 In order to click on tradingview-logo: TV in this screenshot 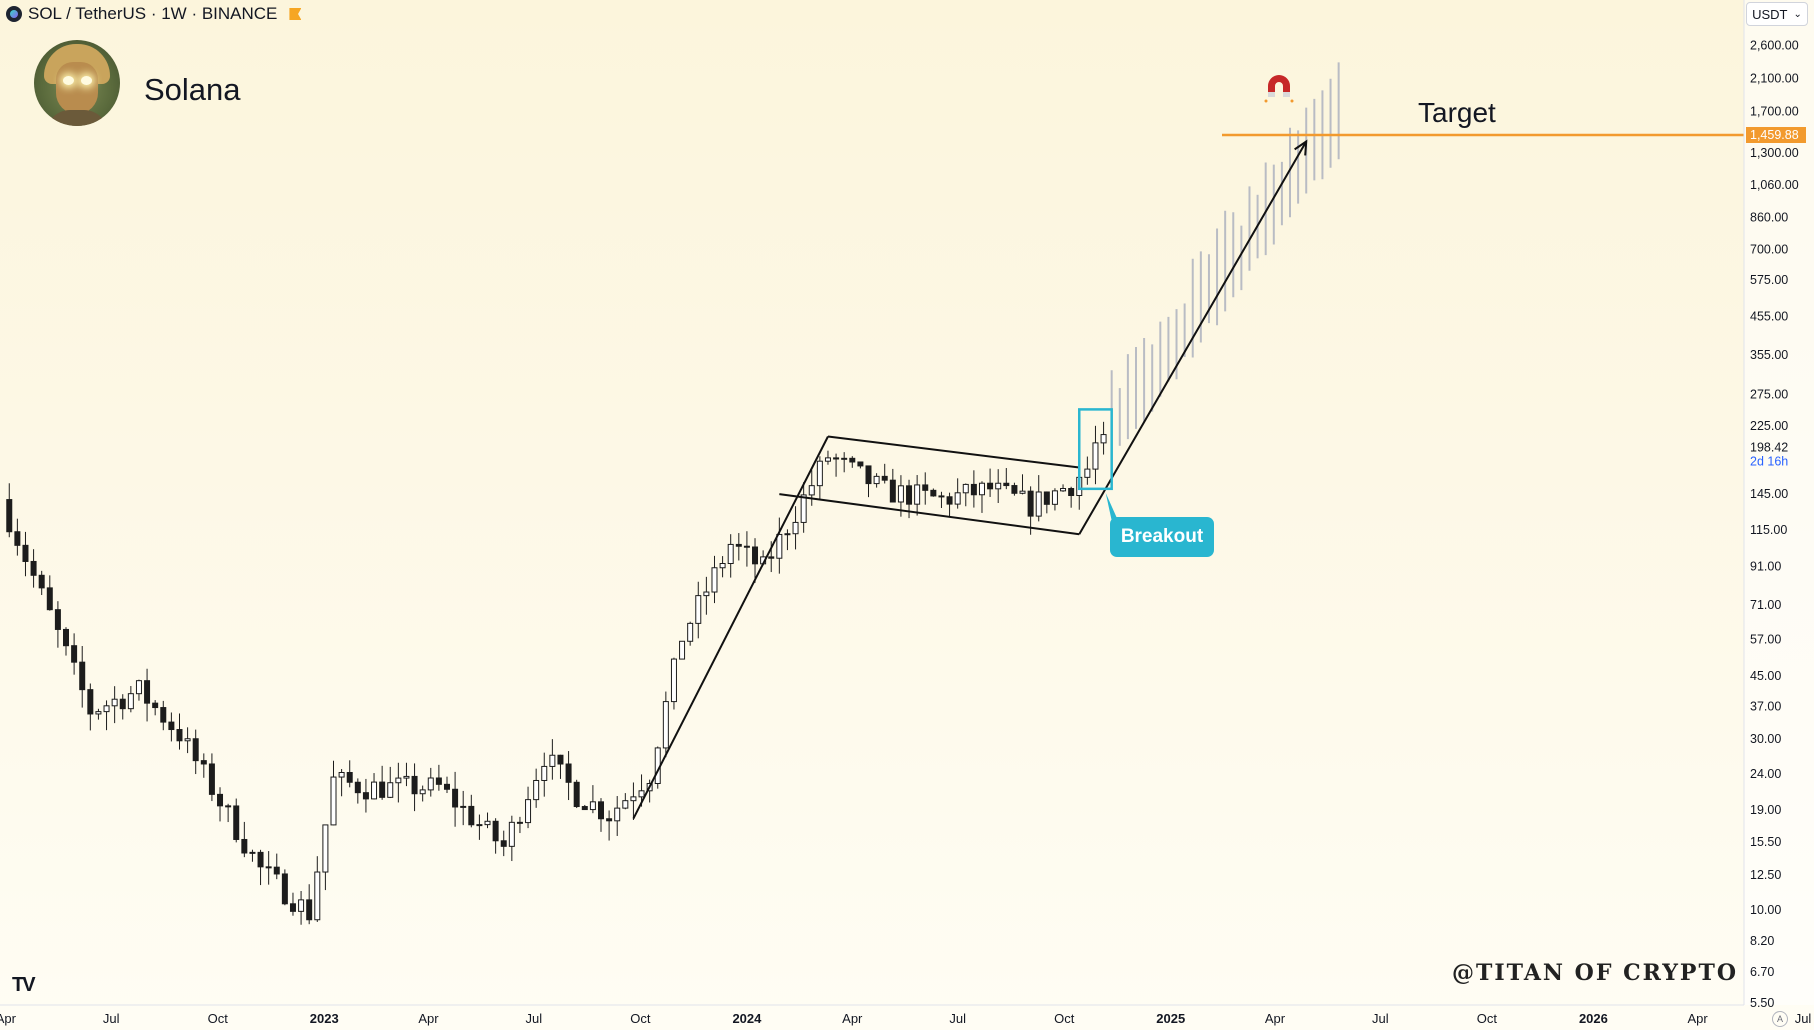, I will do `click(24, 985)`.